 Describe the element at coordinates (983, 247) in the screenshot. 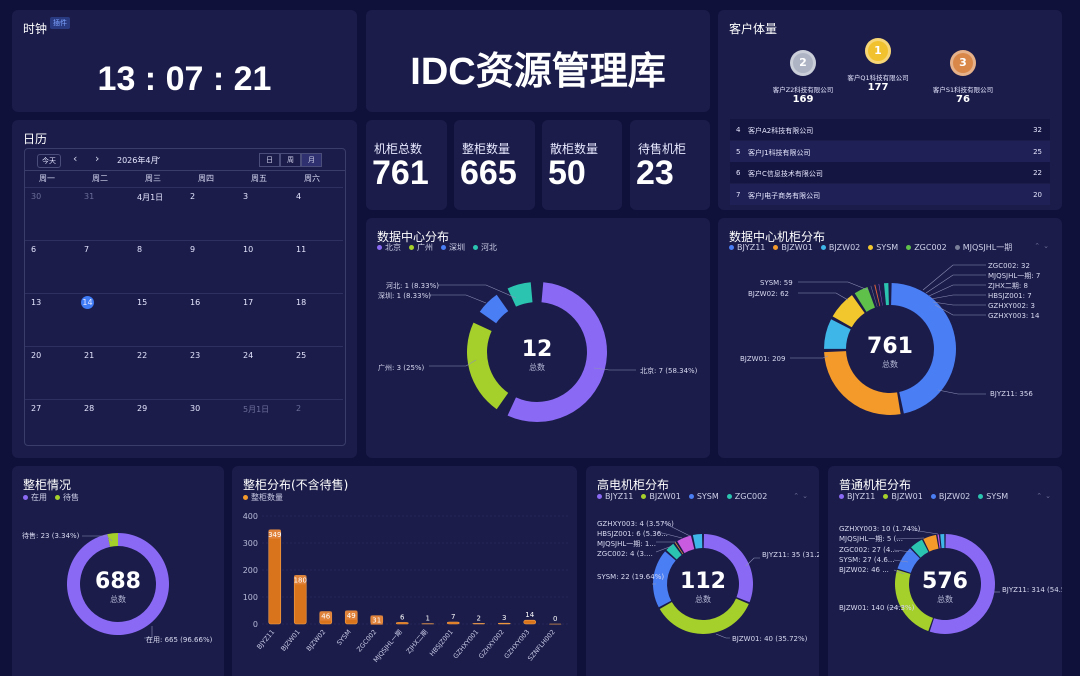

I see `legend-item: MJQSJHL一期` at that location.